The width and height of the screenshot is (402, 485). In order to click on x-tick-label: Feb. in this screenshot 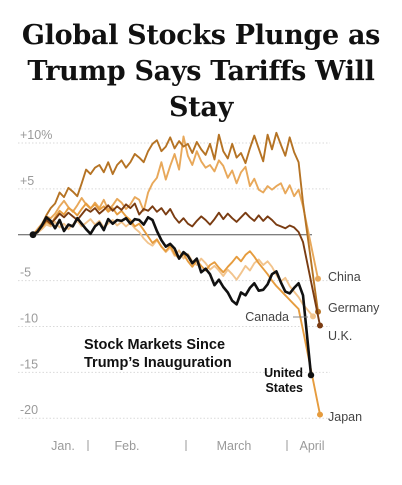, I will do `click(126, 446)`.